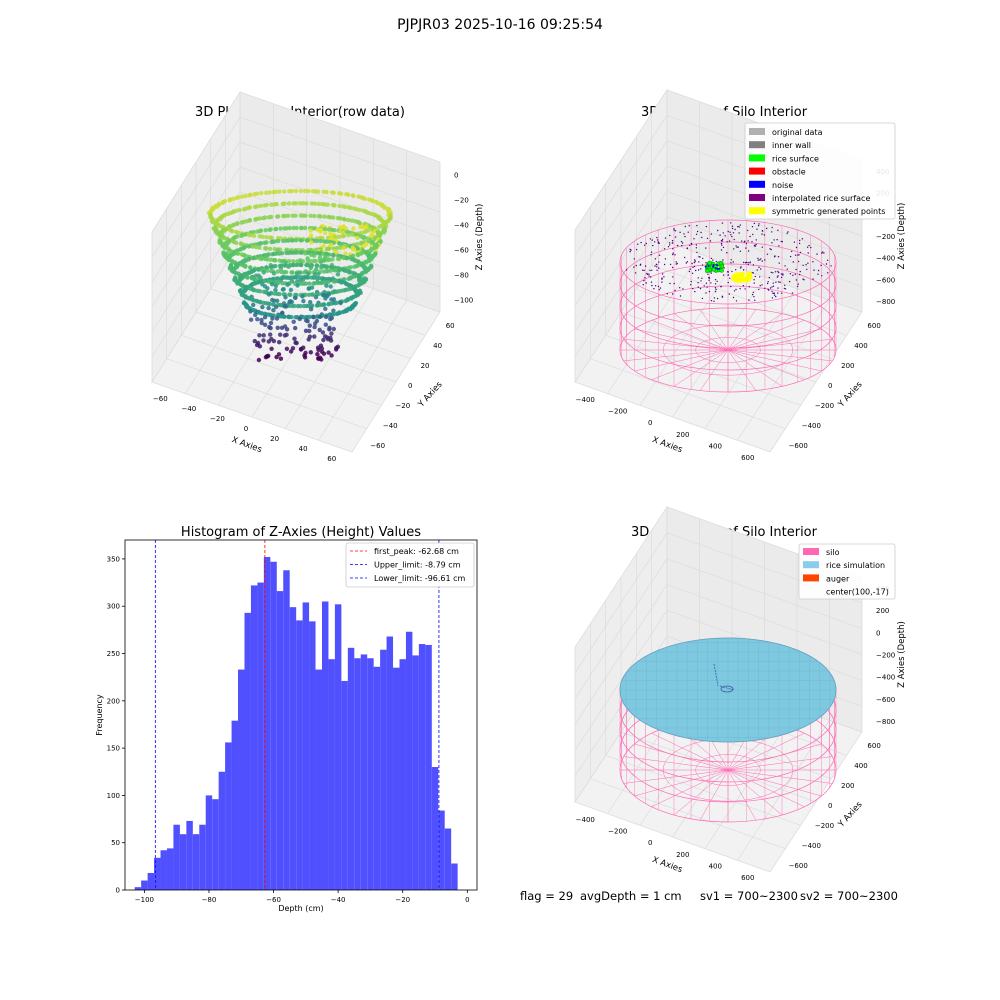  I want to click on z-axis-label: Z Axies (Depth), so click(480, 237).